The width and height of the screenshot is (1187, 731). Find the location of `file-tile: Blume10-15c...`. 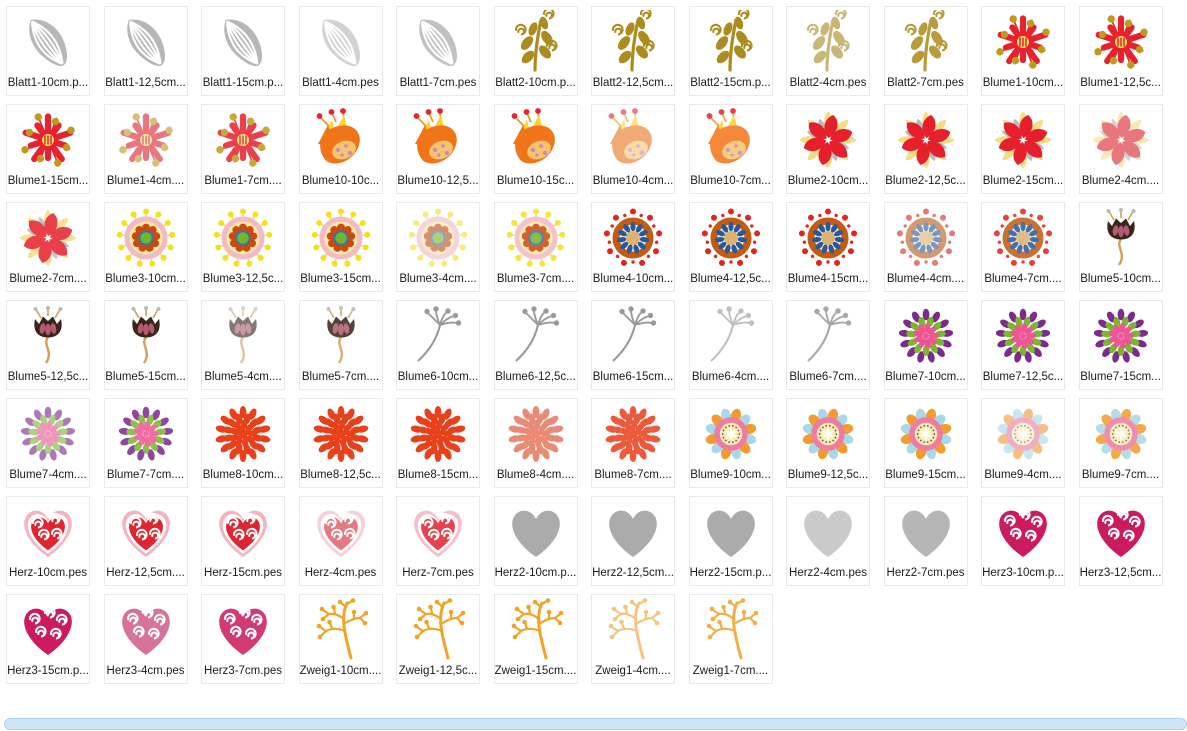

file-tile: Blume10-15c... is located at coordinates (535, 149).